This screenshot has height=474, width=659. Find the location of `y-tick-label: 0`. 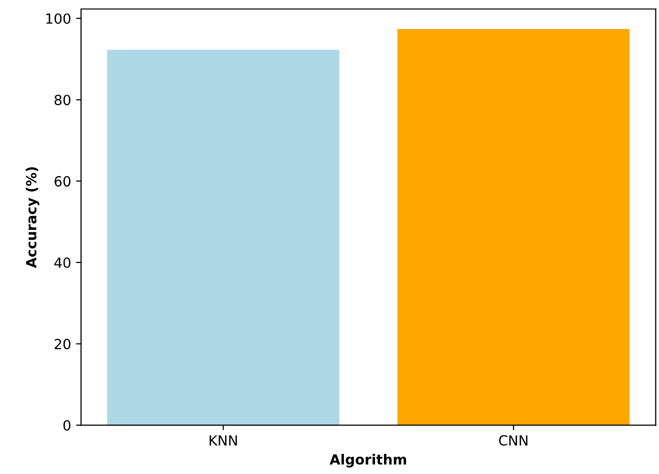

y-tick-label: 0 is located at coordinates (66, 425).